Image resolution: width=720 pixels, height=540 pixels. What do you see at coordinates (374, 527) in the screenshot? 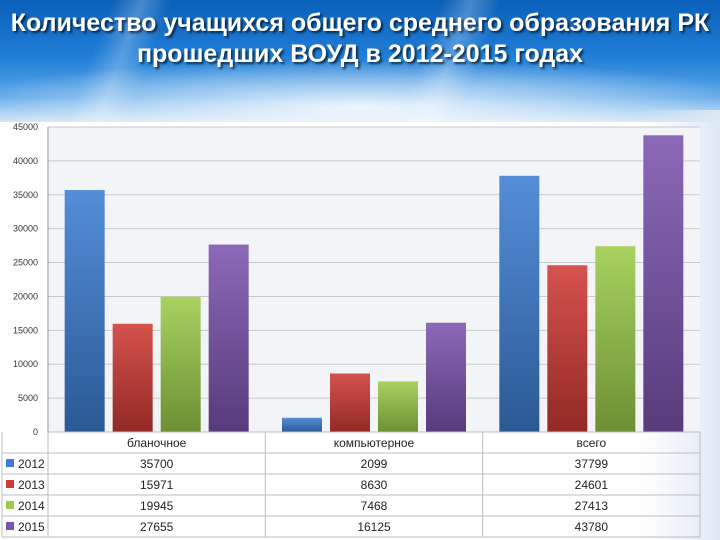
I see `table-cell: 16125` at bounding box center [374, 527].